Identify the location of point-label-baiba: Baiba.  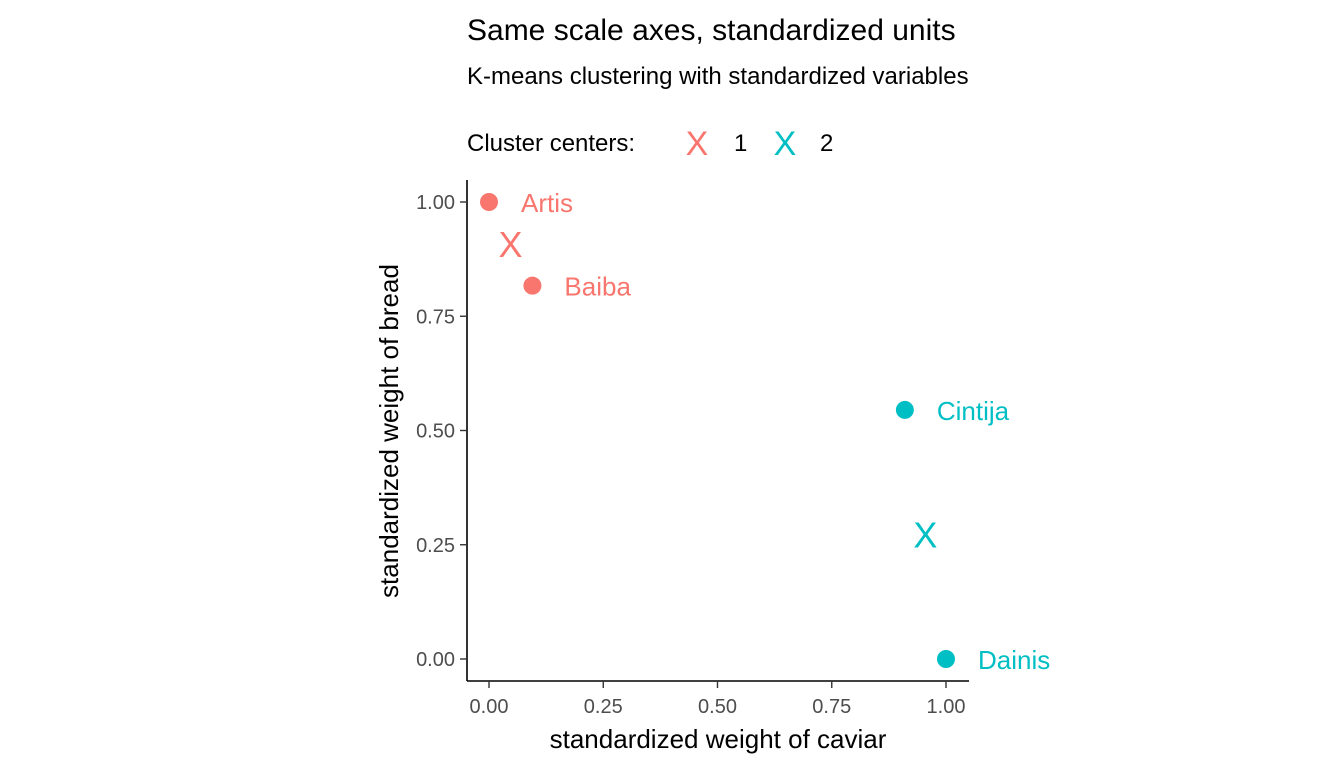
(597, 287).